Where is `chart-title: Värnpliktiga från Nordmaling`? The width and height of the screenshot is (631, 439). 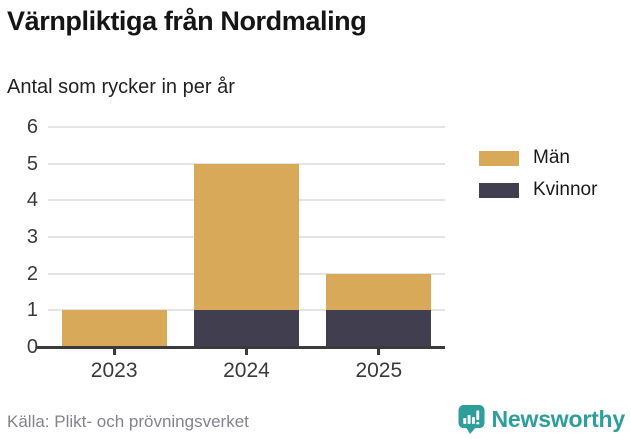
chart-title: Värnpliktiga från Nordmaling is located at coordinates (187, 21).